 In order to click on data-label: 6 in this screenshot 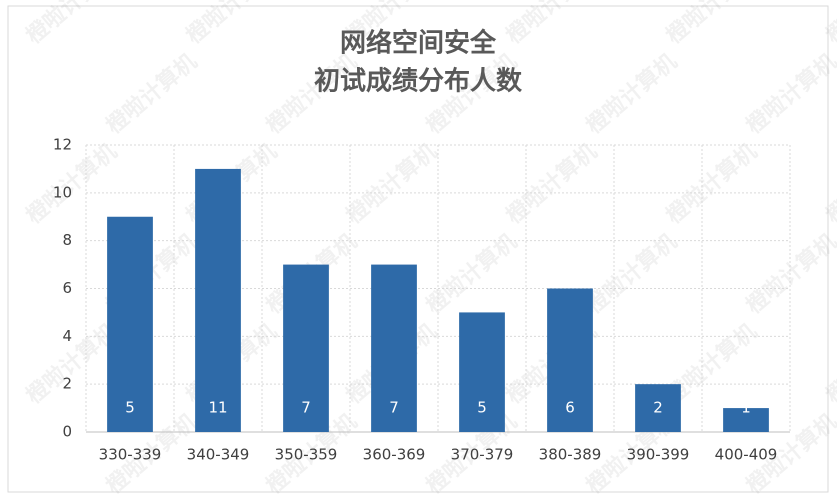, I will do `click(570, 408)`.